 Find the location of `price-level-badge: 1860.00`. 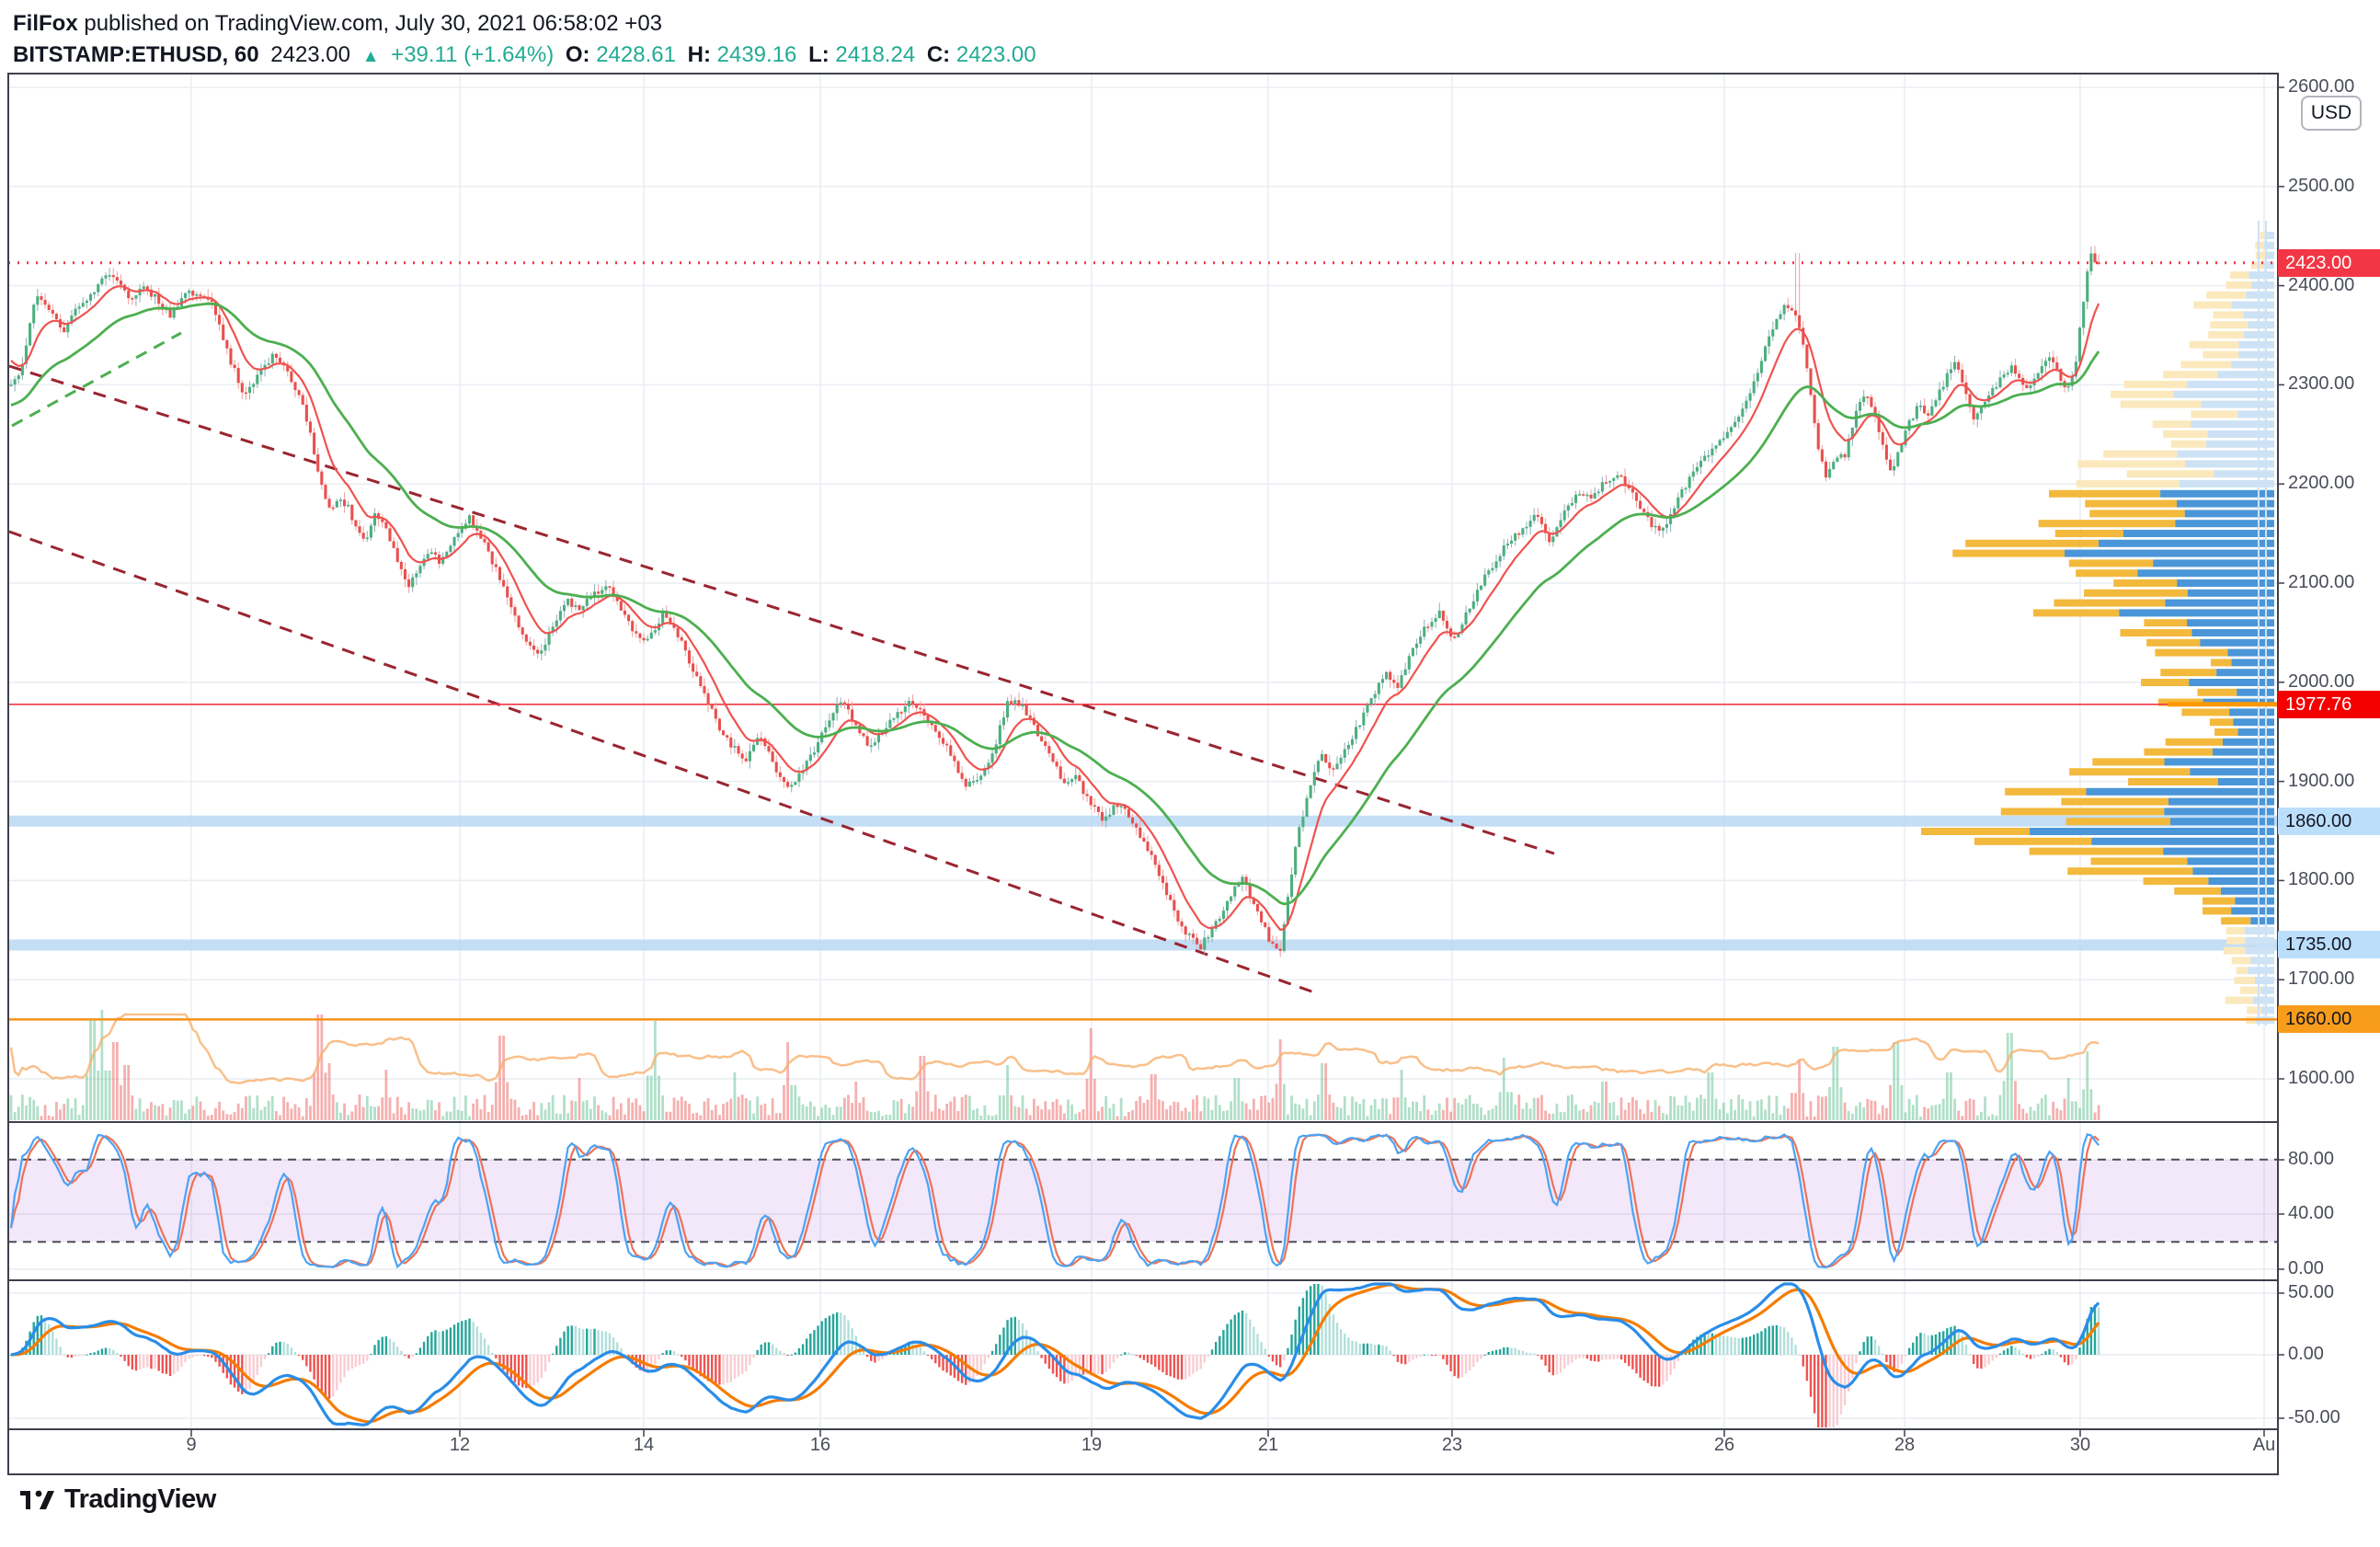

price-level-badge: 1860.00 is located at coordinates (2329, 821).